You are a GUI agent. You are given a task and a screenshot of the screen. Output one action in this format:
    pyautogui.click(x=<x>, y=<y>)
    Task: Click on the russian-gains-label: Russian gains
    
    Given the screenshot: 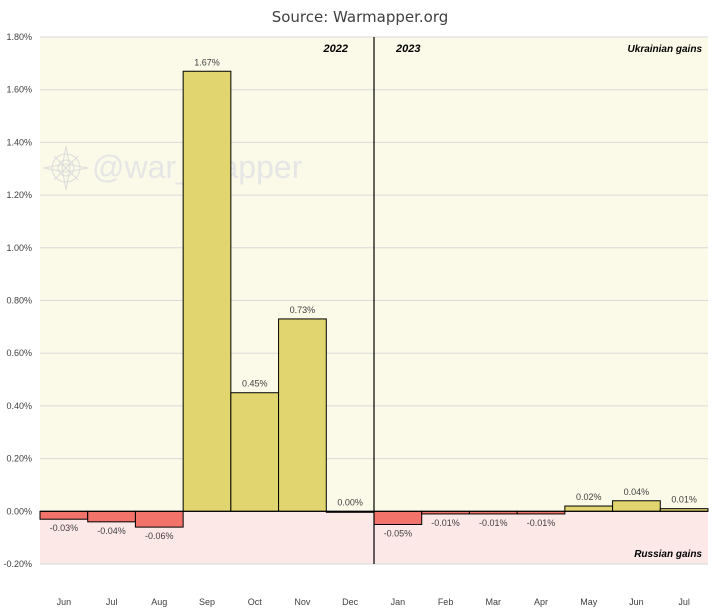 What is the action you would take?
    pyautogui.click(x=668, y=554)
    